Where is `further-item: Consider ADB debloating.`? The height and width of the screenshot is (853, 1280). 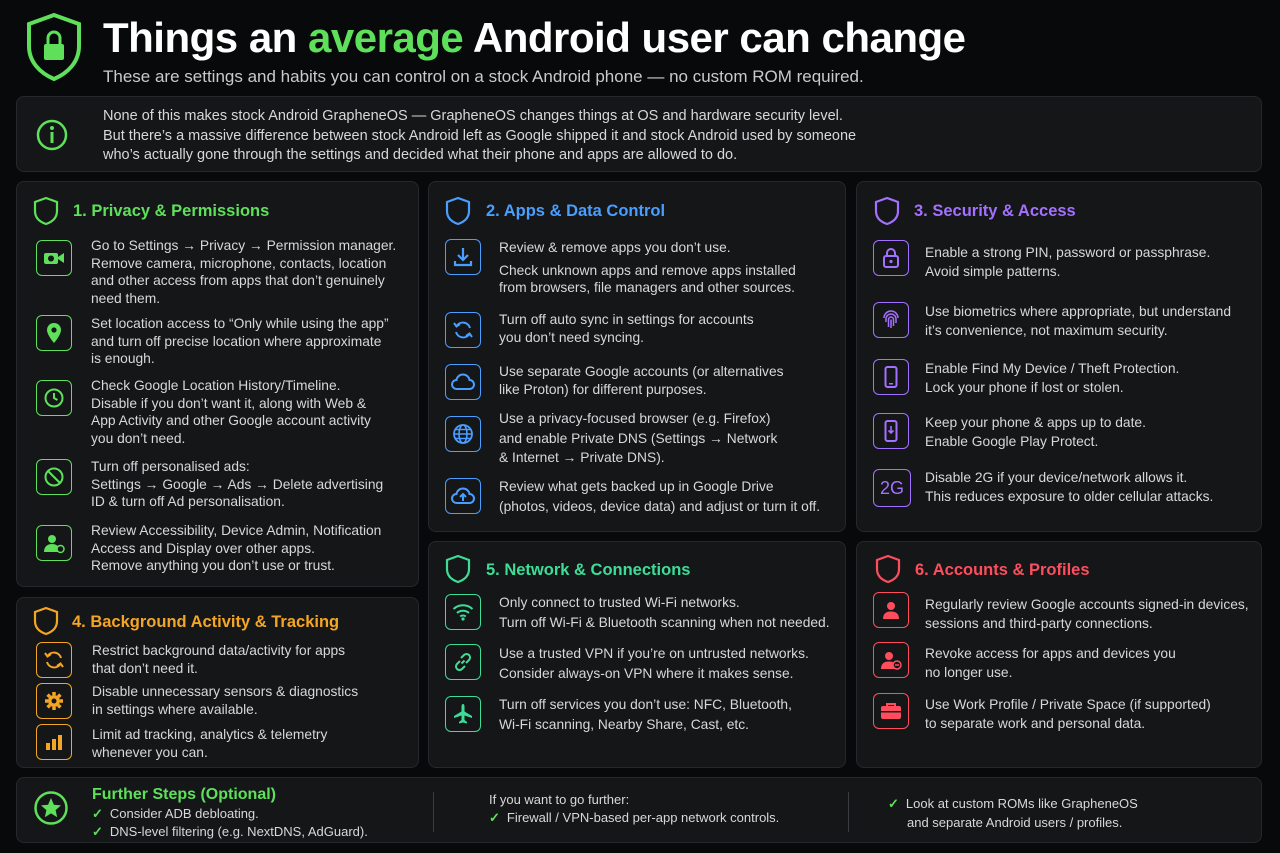
further-item: Consider ADB debloating. is located at coordinates (184, 813).